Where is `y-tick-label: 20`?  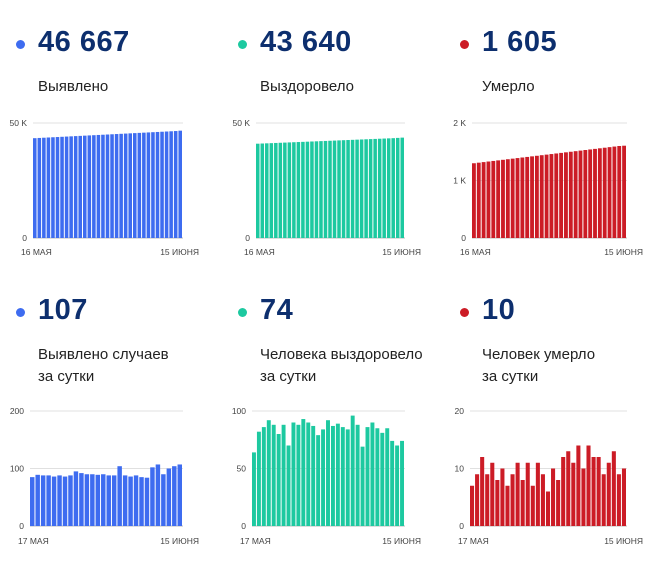
y-tick-label: 20 is located at coordinates (460, 411).